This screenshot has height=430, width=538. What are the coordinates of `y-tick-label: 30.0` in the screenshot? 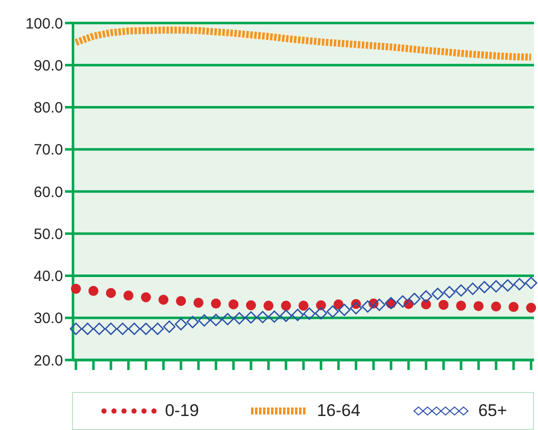 It's located at (48, 319).